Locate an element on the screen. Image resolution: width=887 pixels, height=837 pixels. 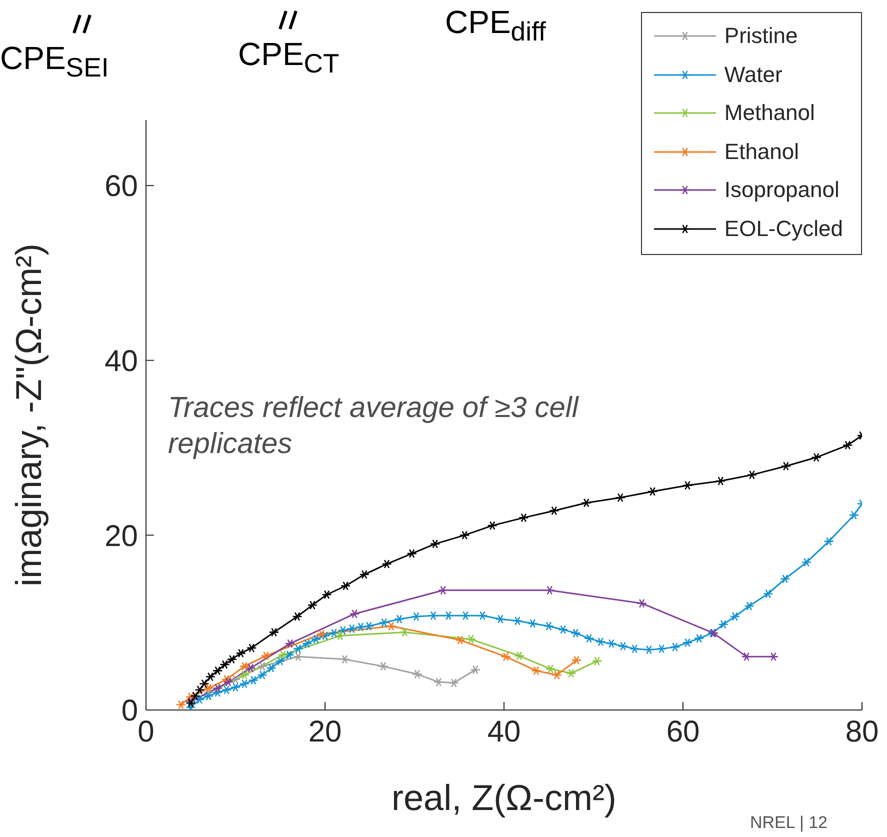
text: CPE$_{SEI}$ is located at coordinates (54, 61).